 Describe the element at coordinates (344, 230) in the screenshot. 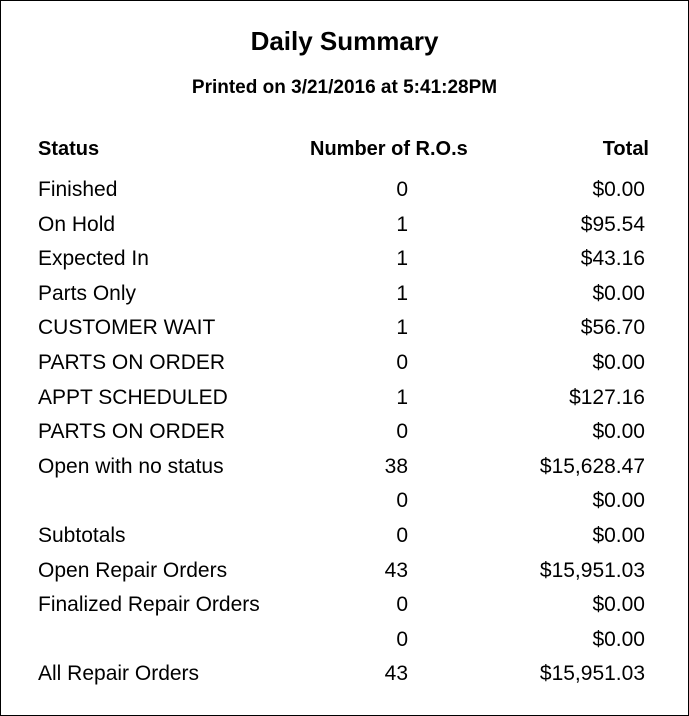

I see `table-row: On Hold 1 $95.54` at that location.